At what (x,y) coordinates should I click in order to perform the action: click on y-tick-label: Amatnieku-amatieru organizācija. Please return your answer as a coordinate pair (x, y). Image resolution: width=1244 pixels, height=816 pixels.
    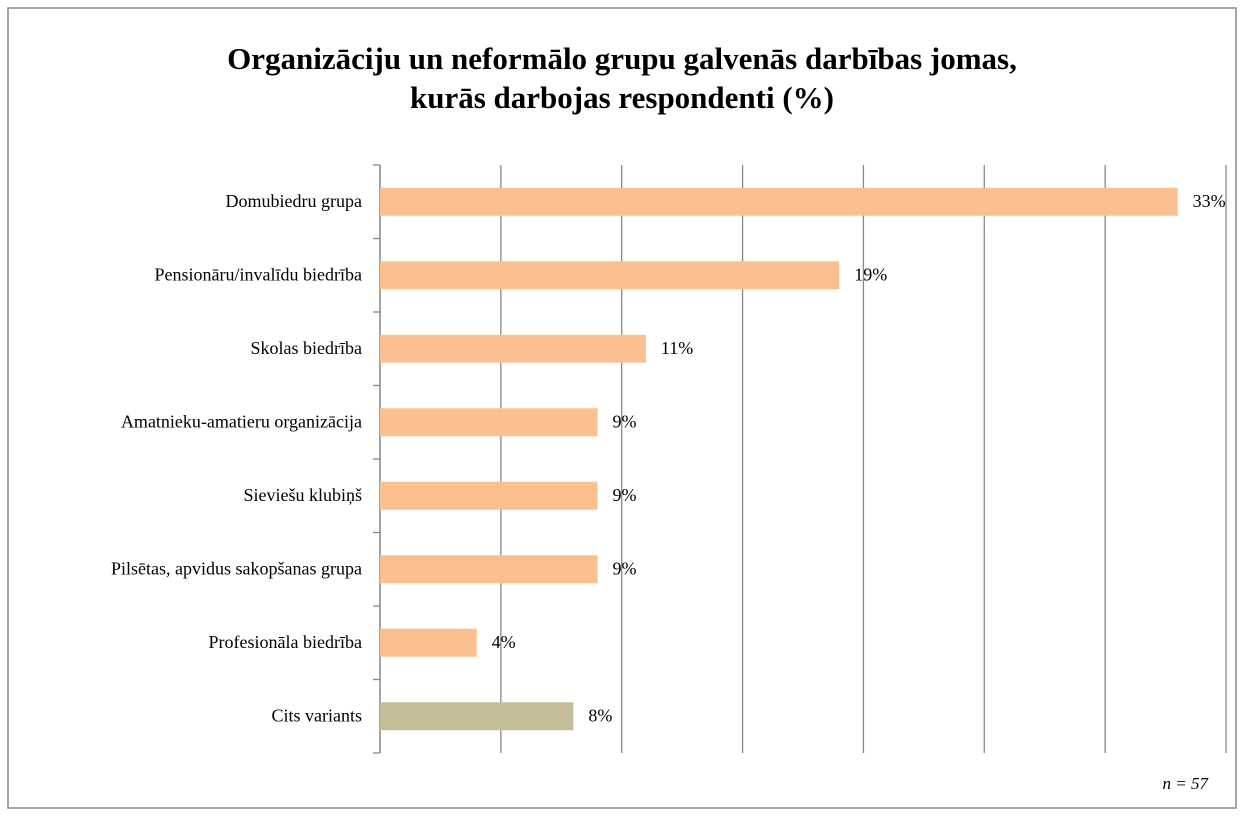
    Looking at the image, I should click on (241, 421).